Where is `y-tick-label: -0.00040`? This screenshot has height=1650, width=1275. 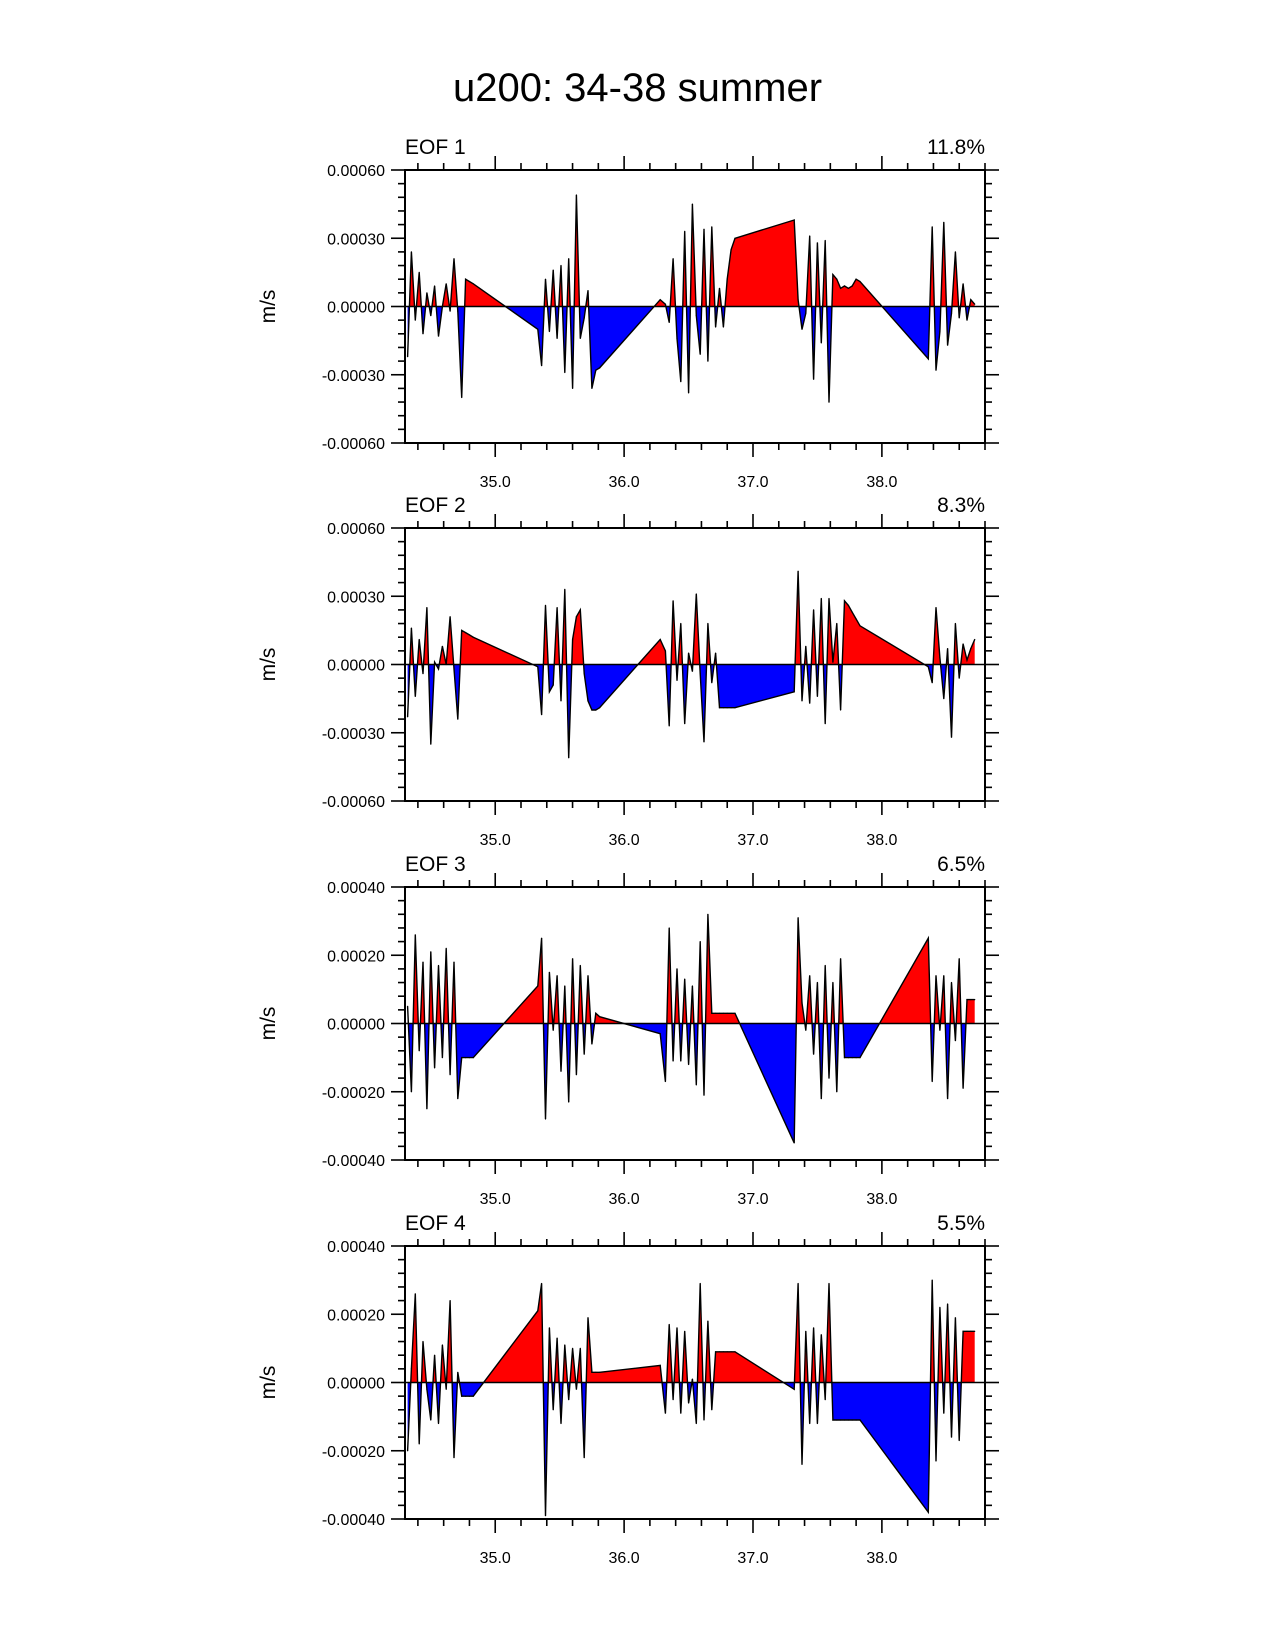 y-tick-label: -0.00040 is located at coordinates (353, 1161).